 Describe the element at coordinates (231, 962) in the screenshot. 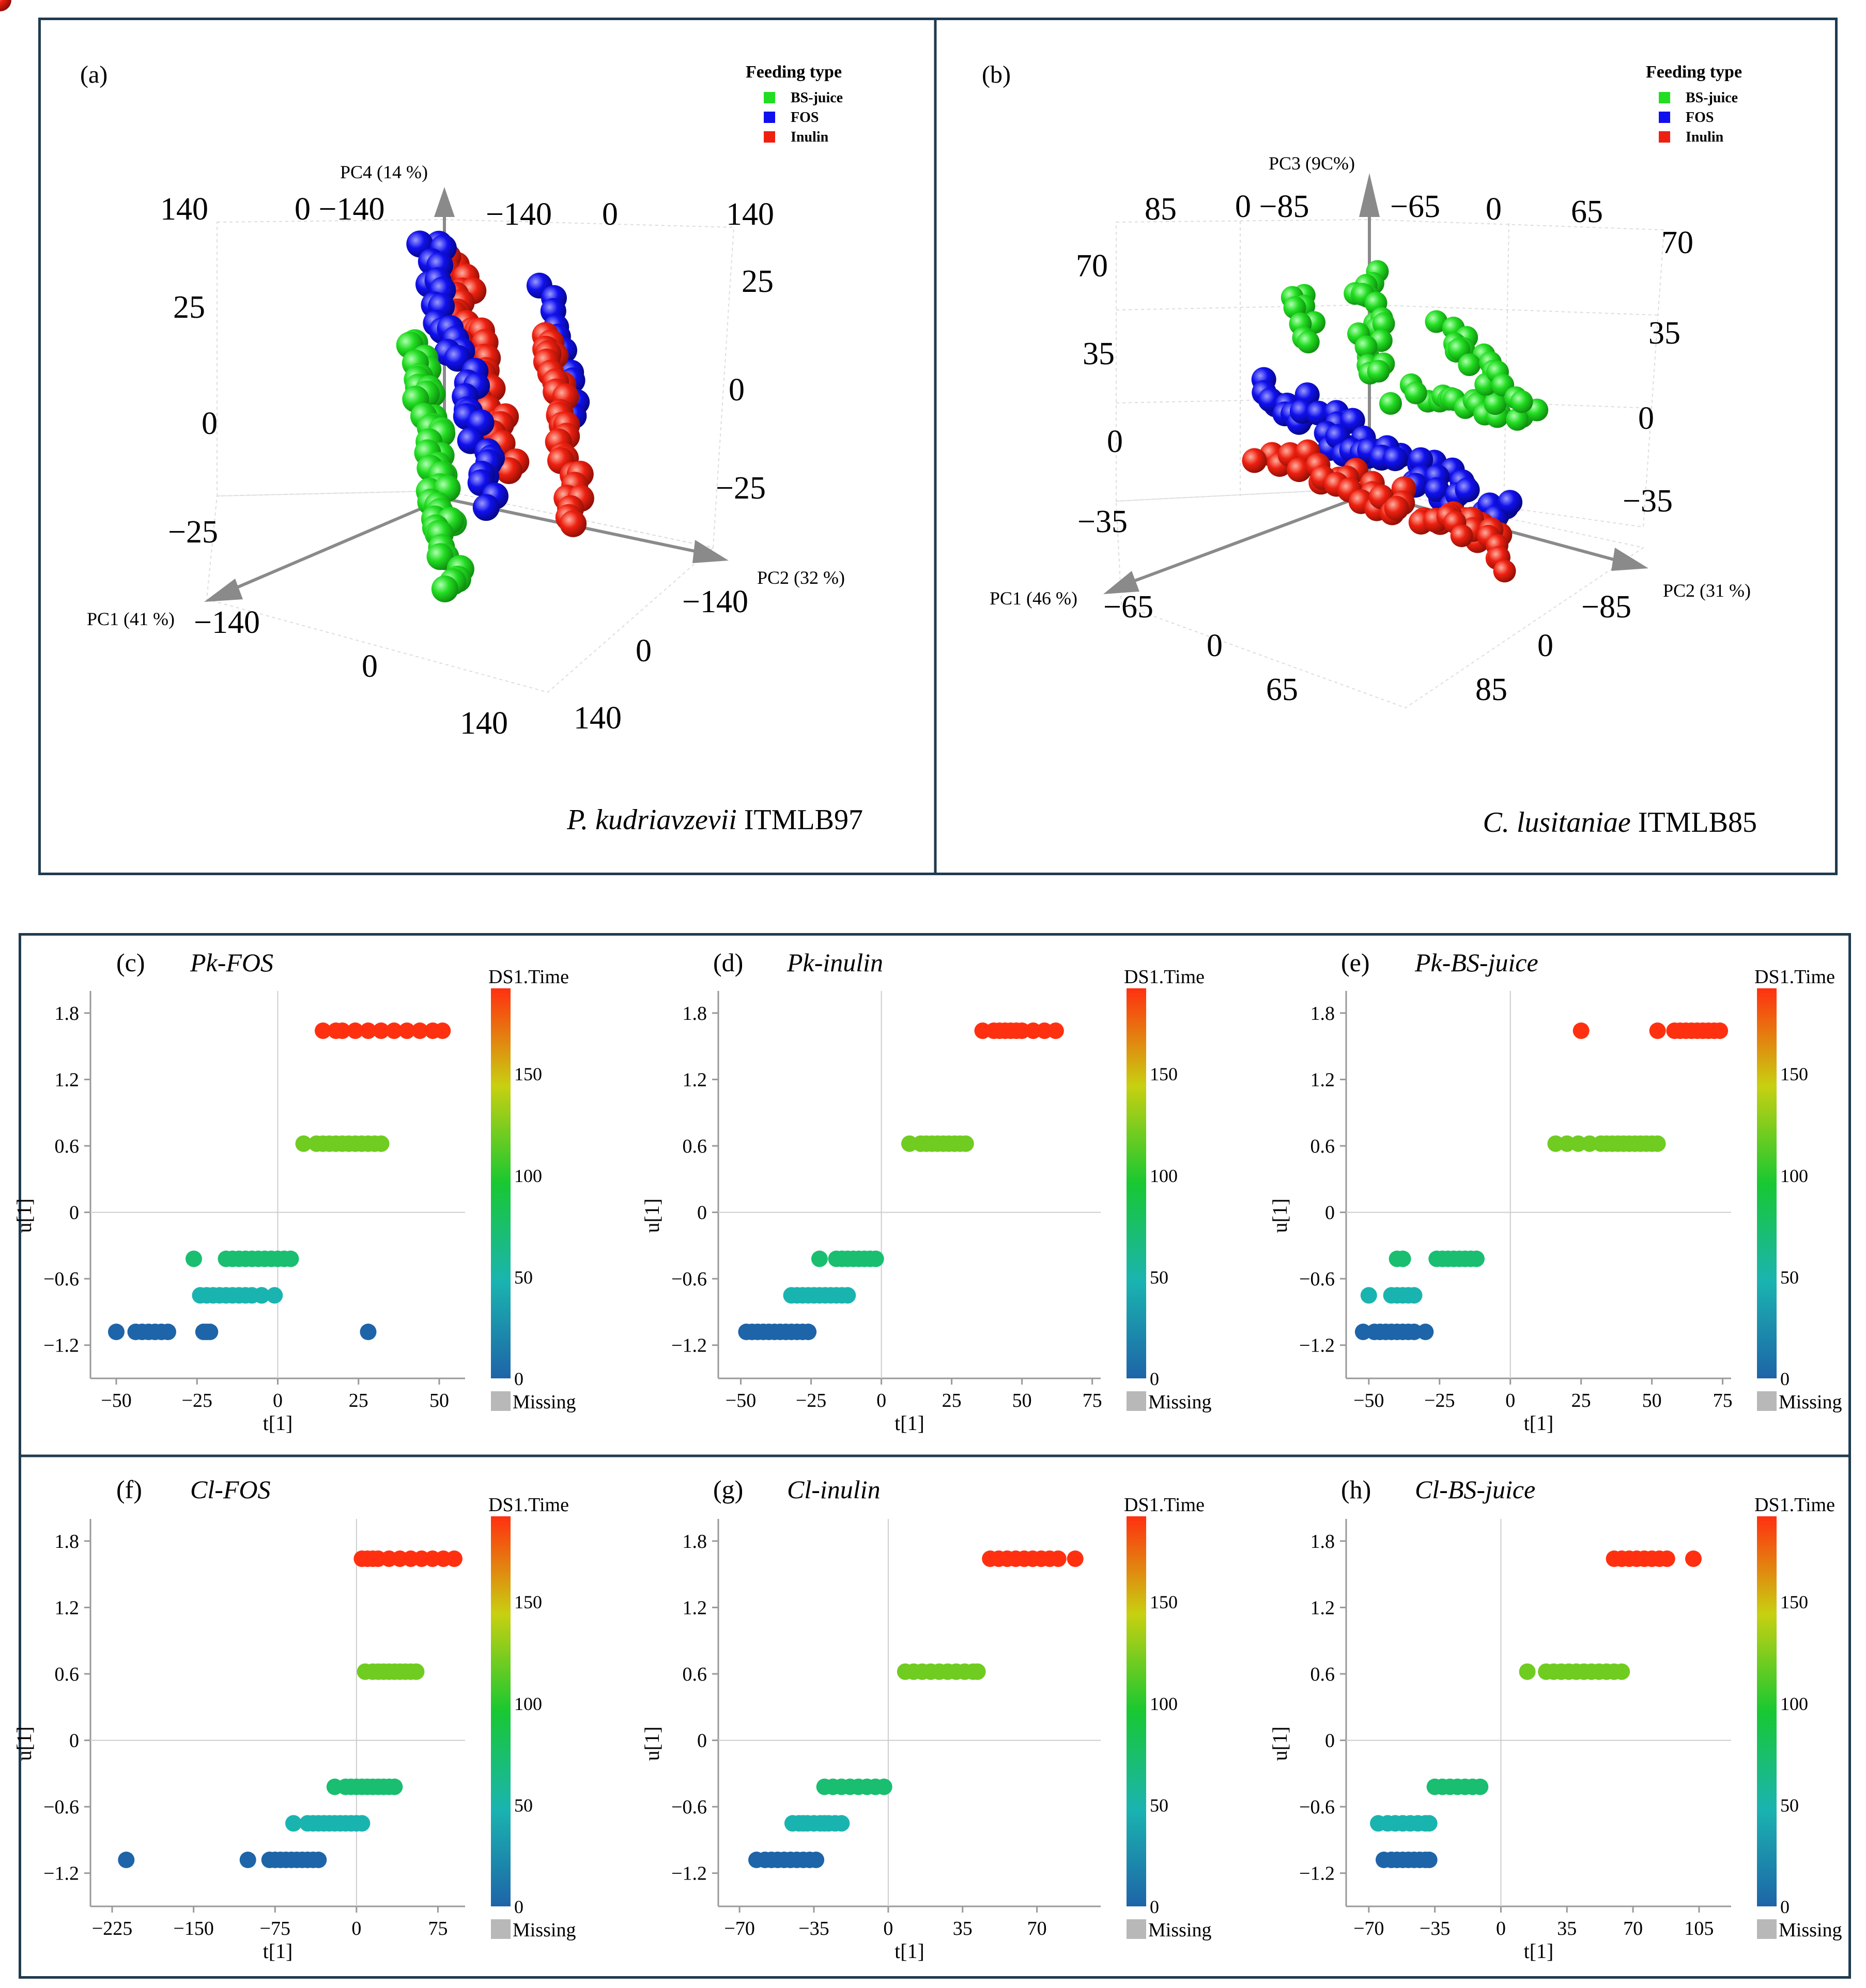

I see `panel-c-title: Pk-FOS` at that location.